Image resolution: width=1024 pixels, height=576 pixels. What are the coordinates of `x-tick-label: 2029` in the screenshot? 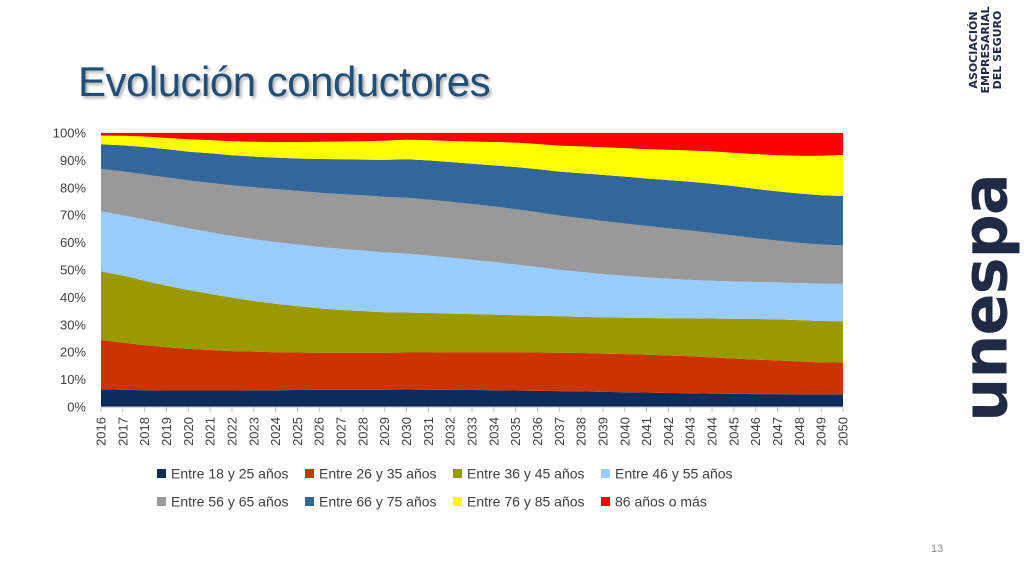 It's located at (384, 431).